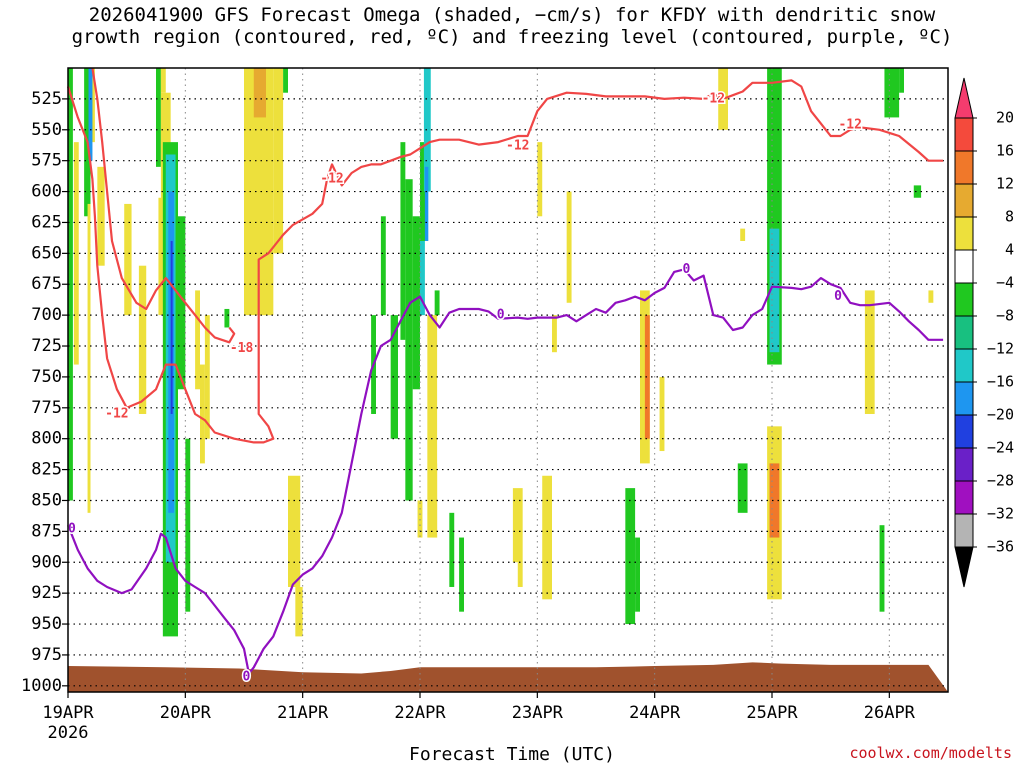  Describe the element at coordinates (46, 408) in the screenshot. I see `y-tick-label-10: 775` at that location.